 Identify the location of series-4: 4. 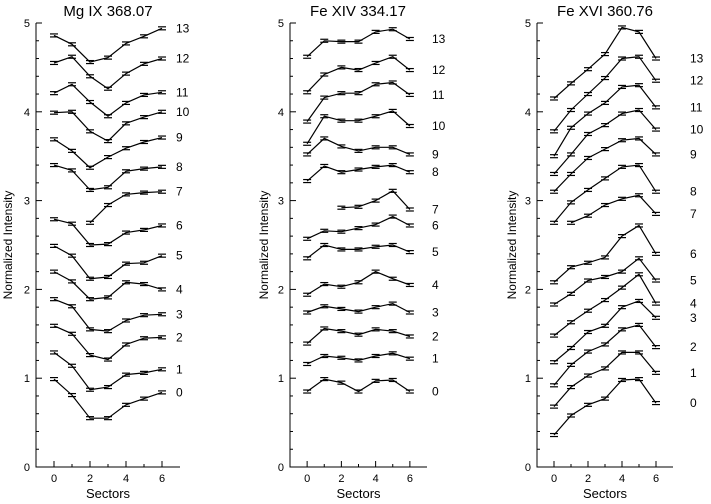
(371, 283).